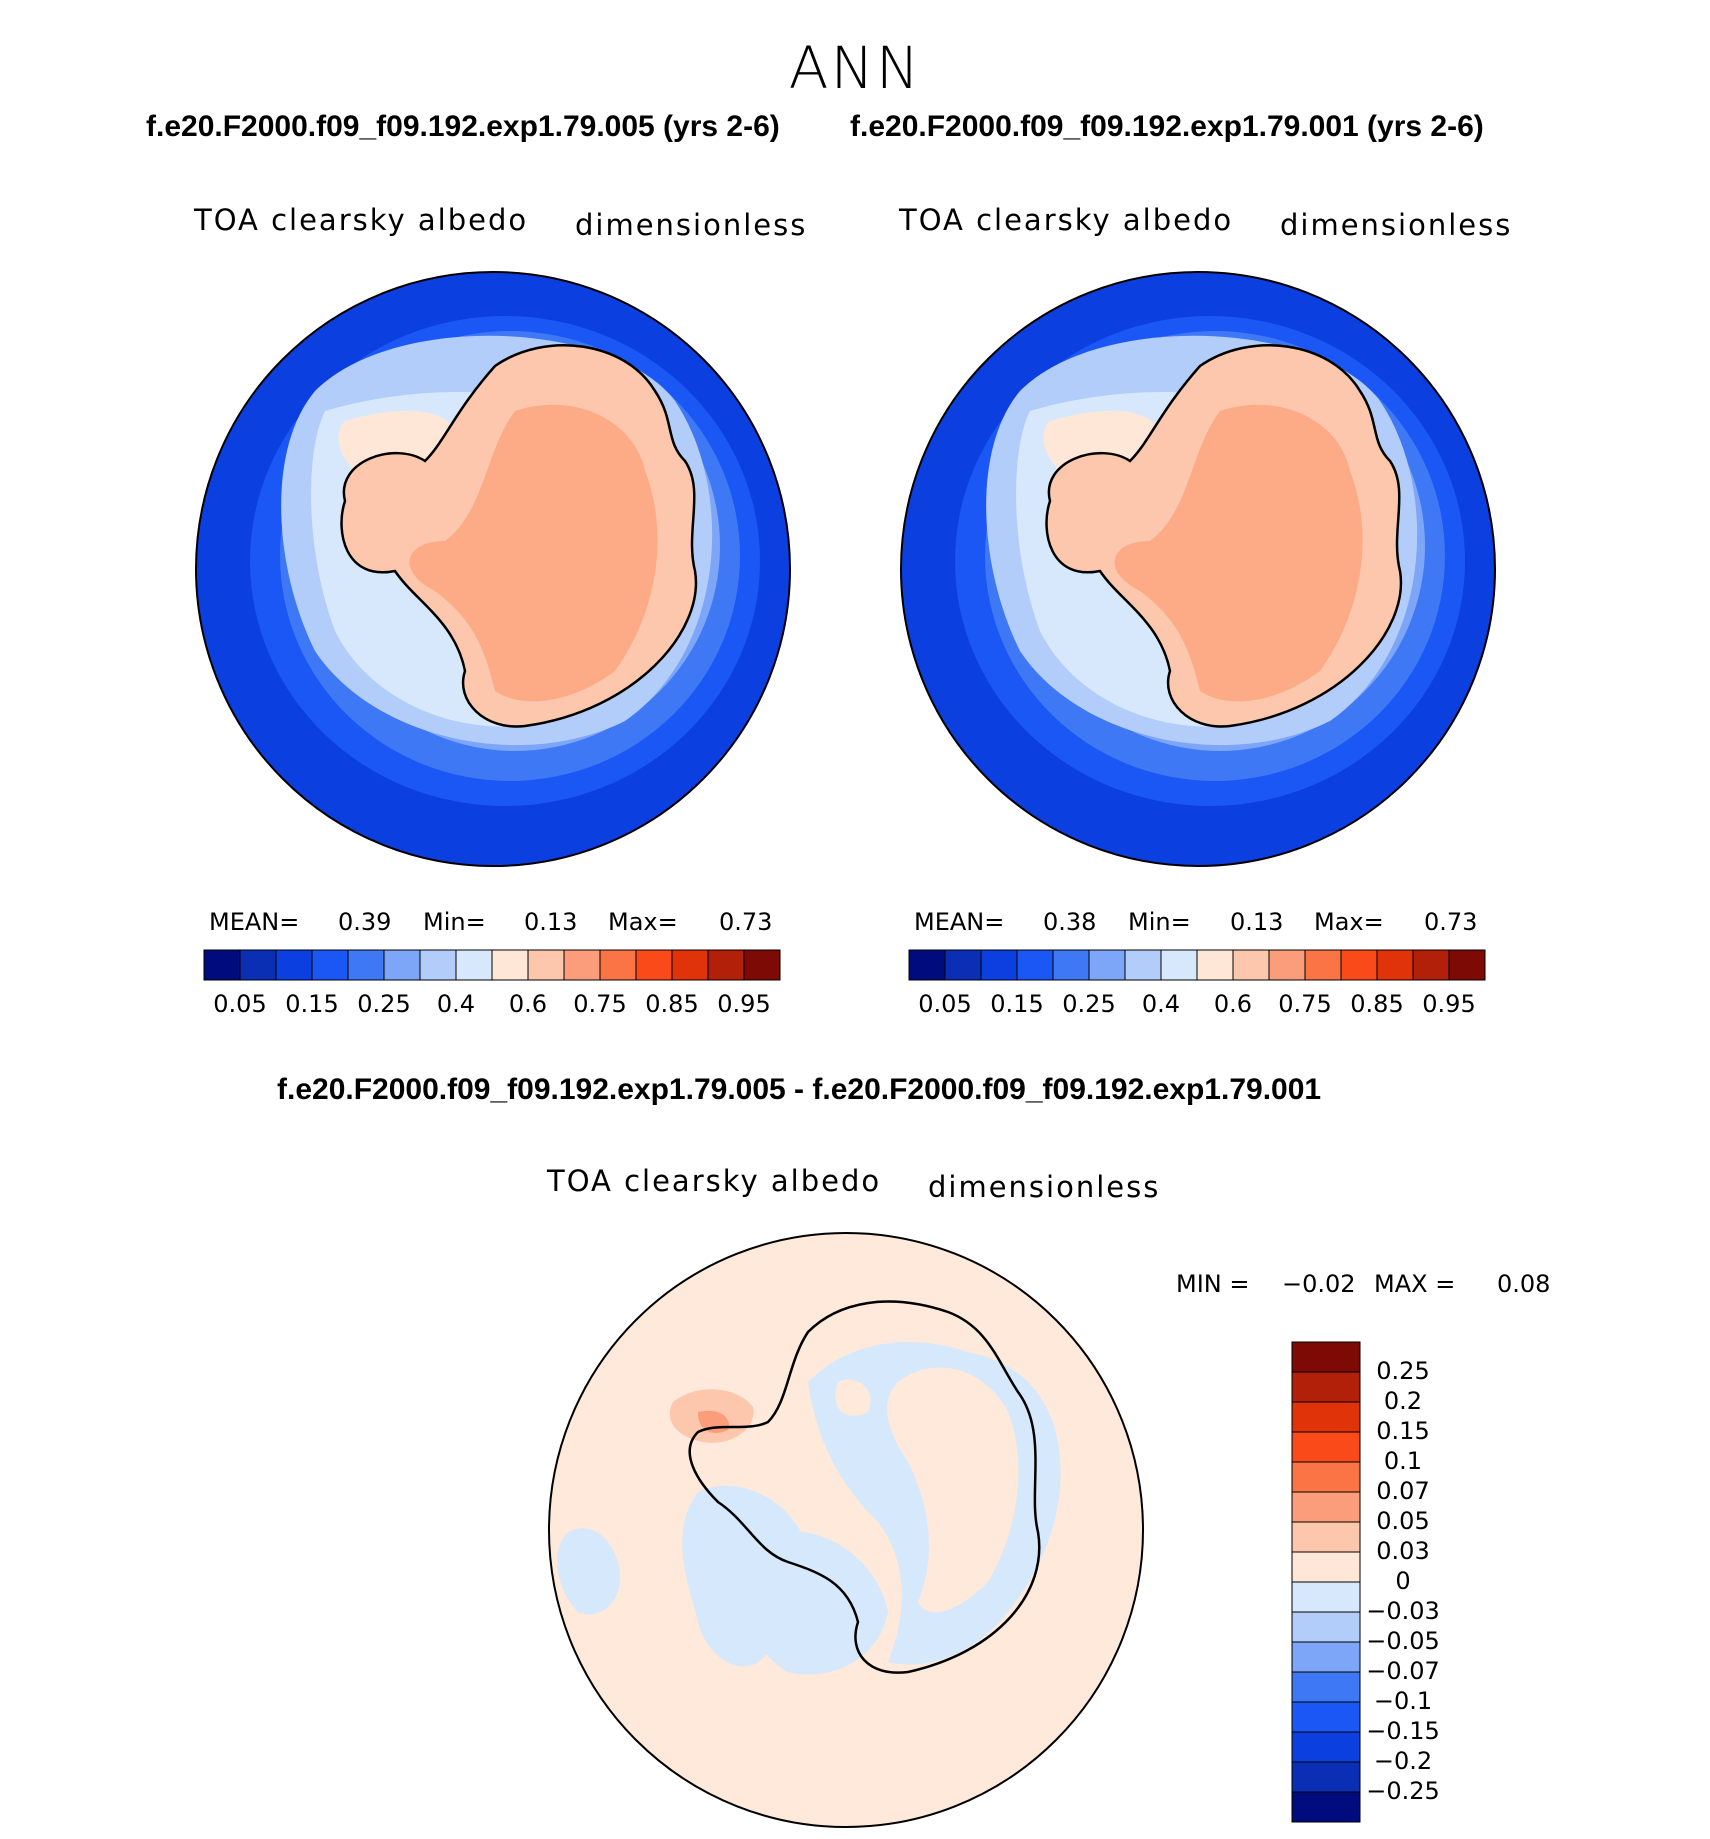  Describe the element at coordinates (454, 922) in the screenshot. I see `min-label-left: Min=` at that location.